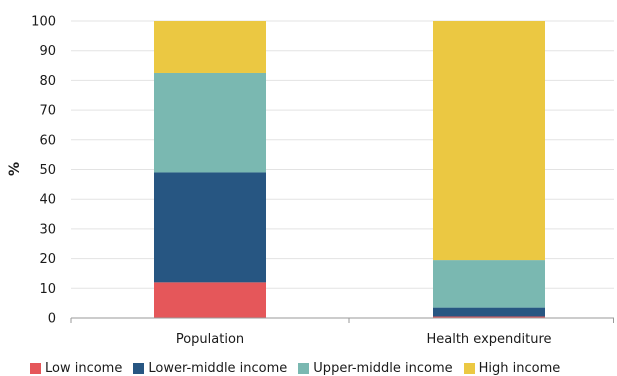 The width and height of the screenshot is (617, 376). I want to click on x-category-label: Population, so click(210, 339).